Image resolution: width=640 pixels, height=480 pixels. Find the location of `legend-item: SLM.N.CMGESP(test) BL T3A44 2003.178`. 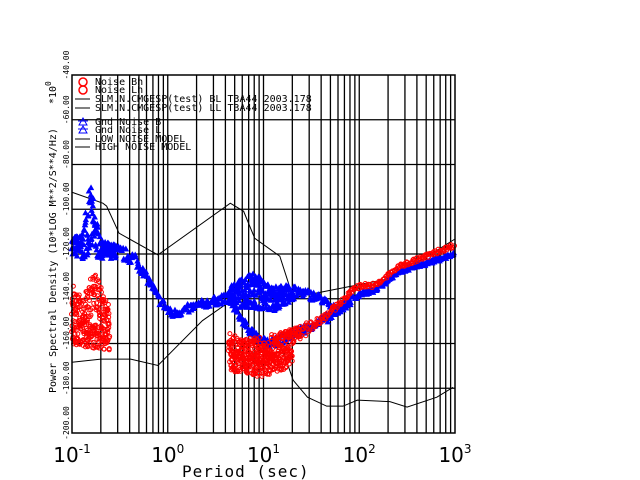

legend-item: SLM.N.CMGESP(test) BL T3A44 2003.178 is located at coordinates (193, 99).